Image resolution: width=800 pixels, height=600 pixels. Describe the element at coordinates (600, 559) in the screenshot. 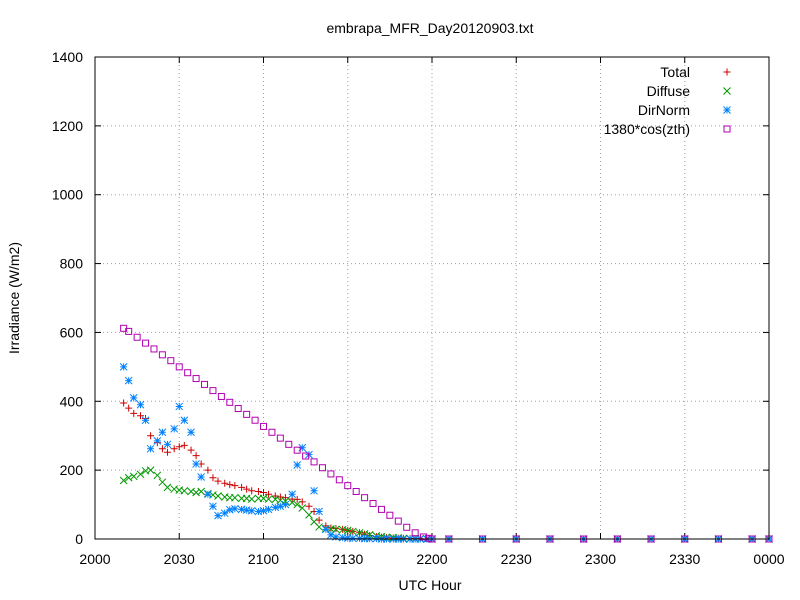

I see `x-tick-label: 2300` at that location.